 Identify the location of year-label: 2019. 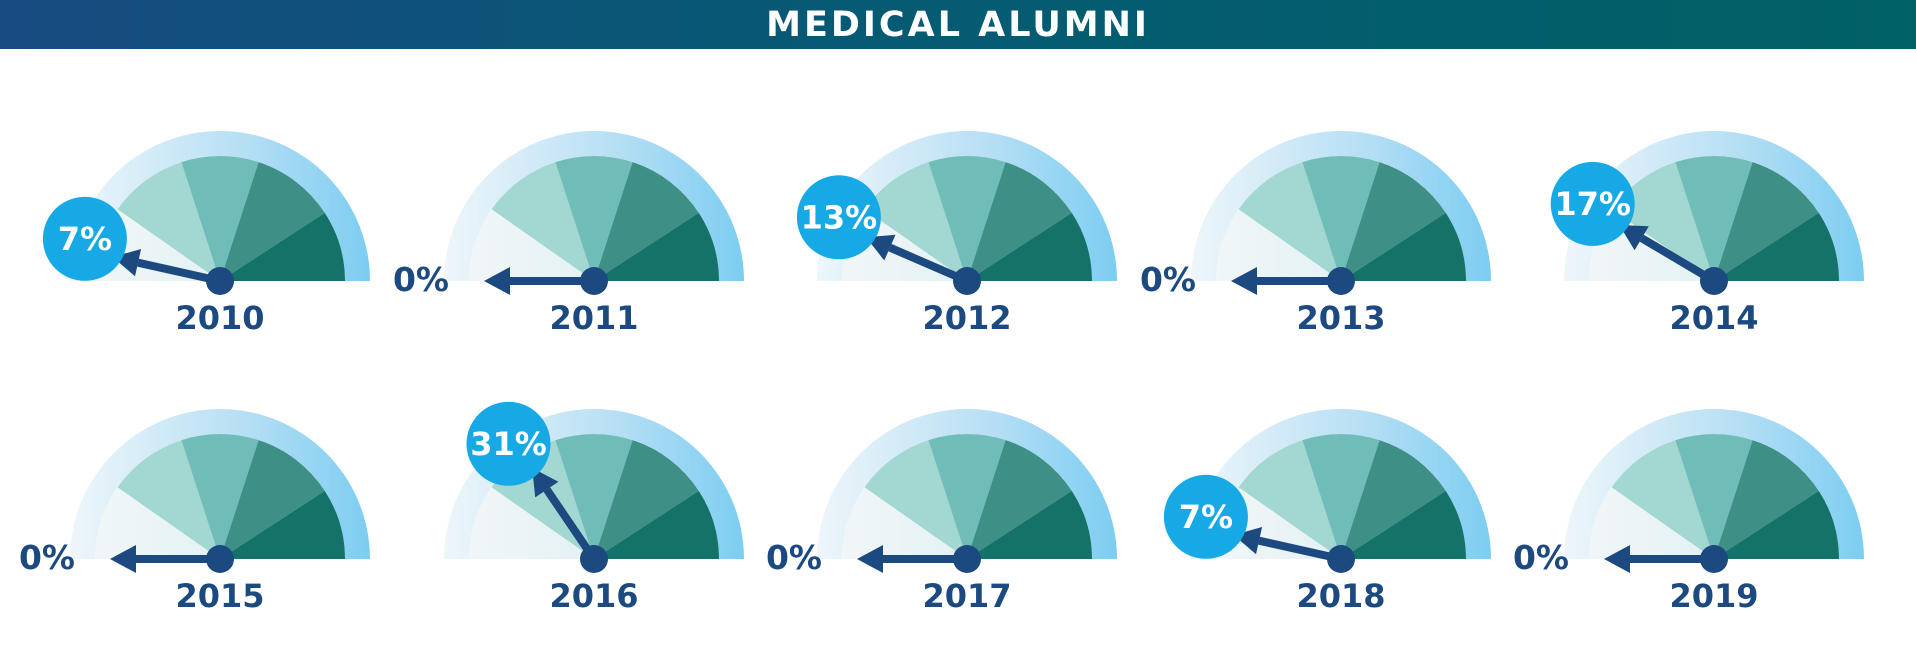
(1713, 596).